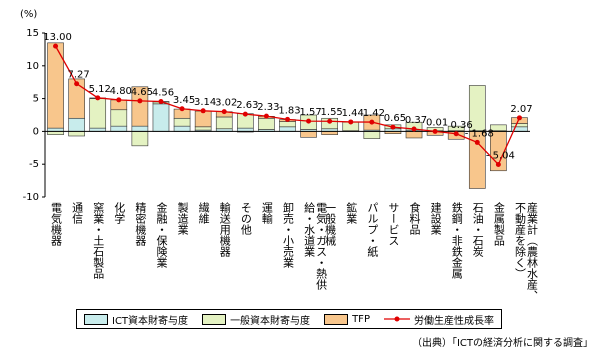 Image resolution: width=601 pixels, height=361 pixels. I want to click on legend-label: 労働生産性成長率, so click(453, 321).